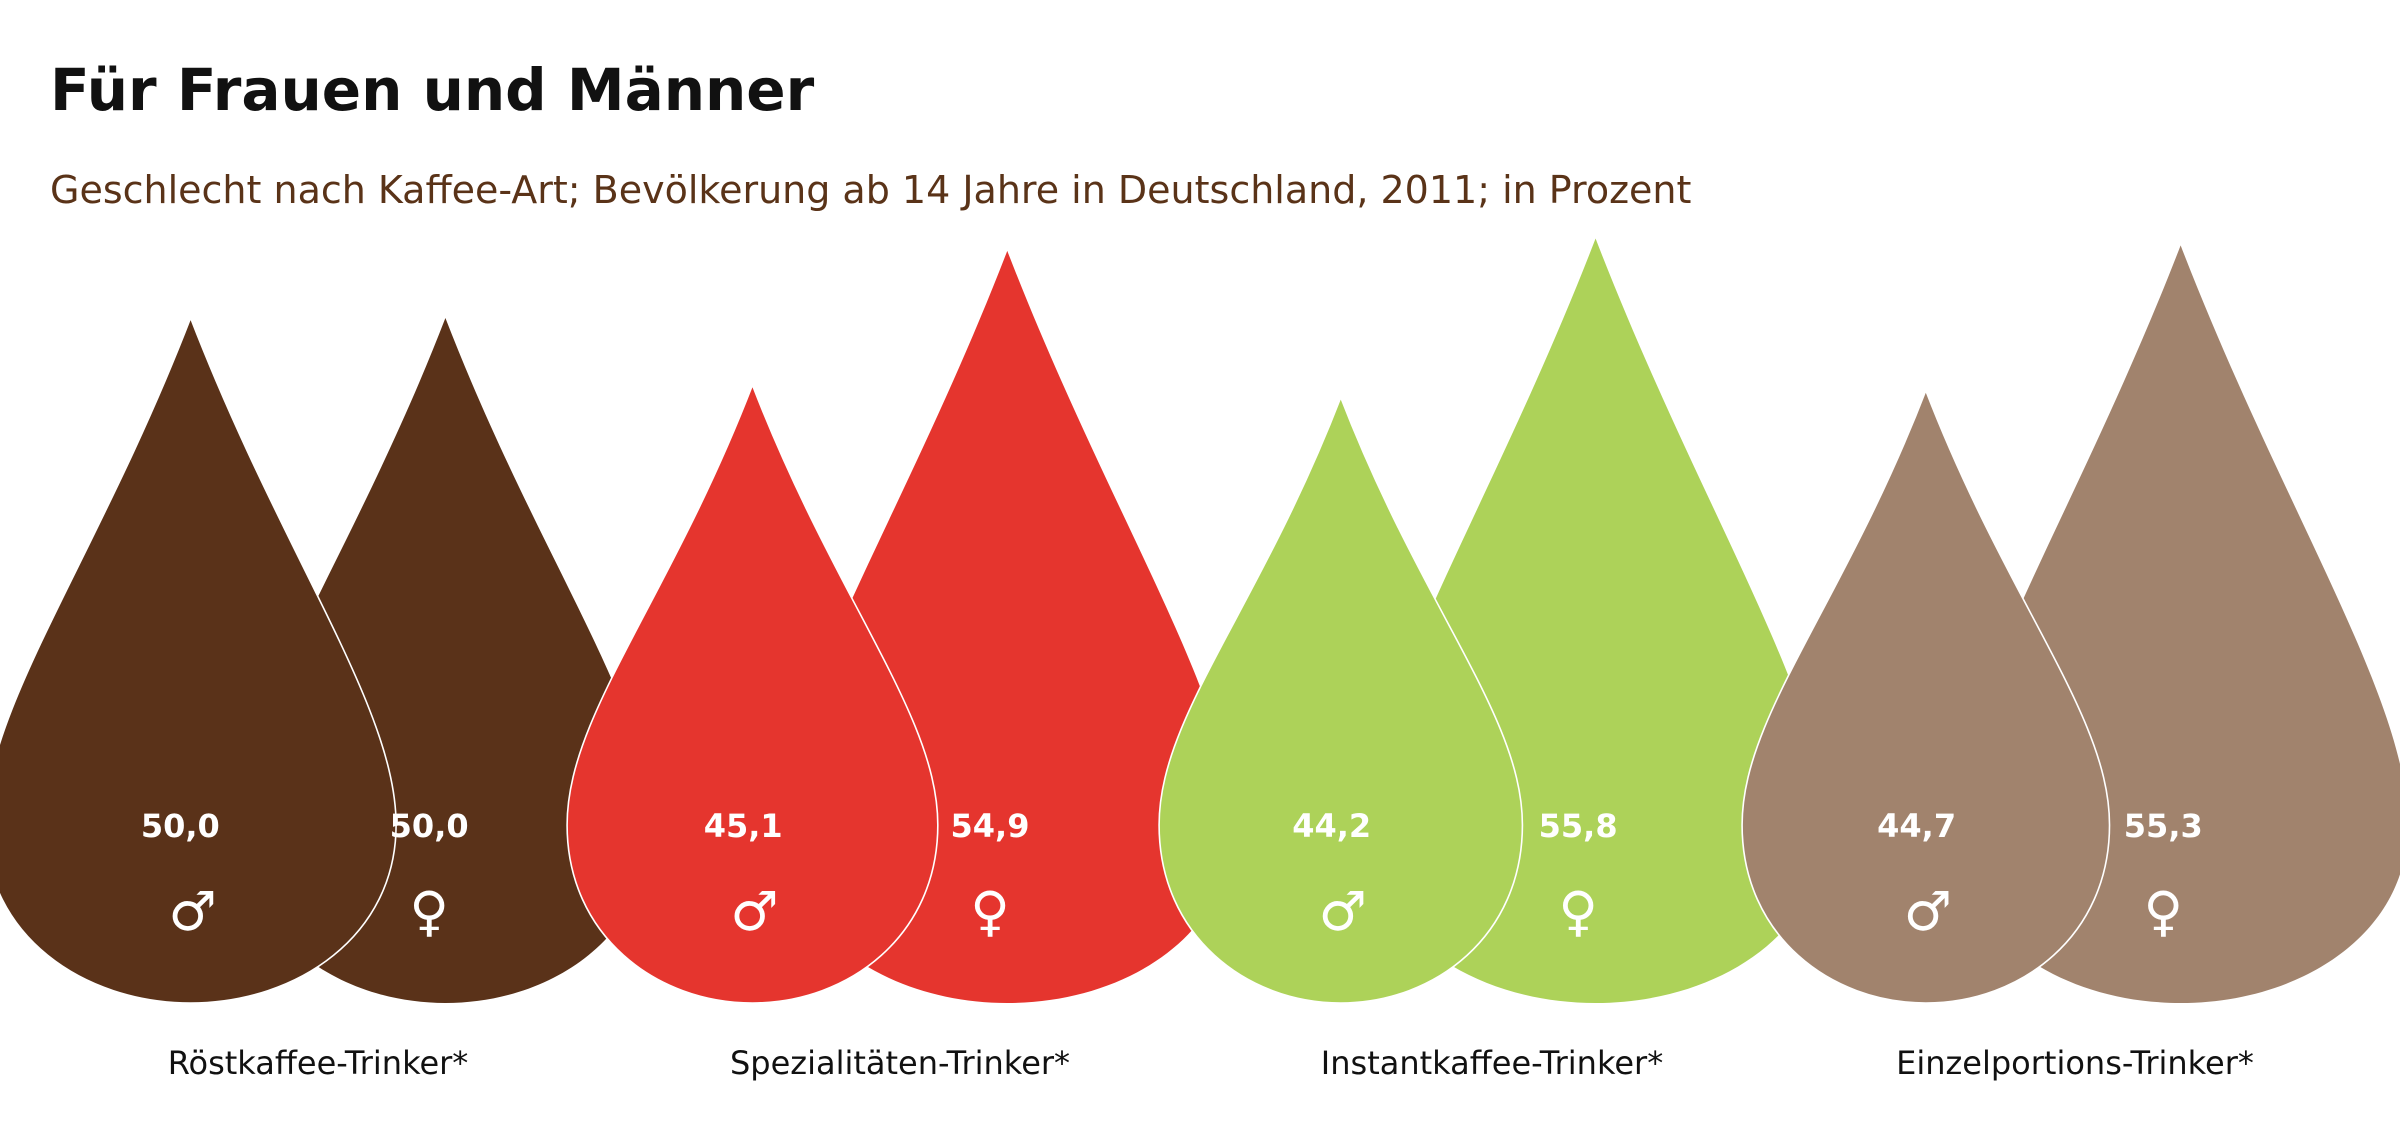 The height and width of the screenshot is (1128, 2400). What do you see at coordinates (1492, 1063) in the screenshot?
I see `category-label-3: Instantkaffee-Trinker*` at bounding box center [1492, 1063].